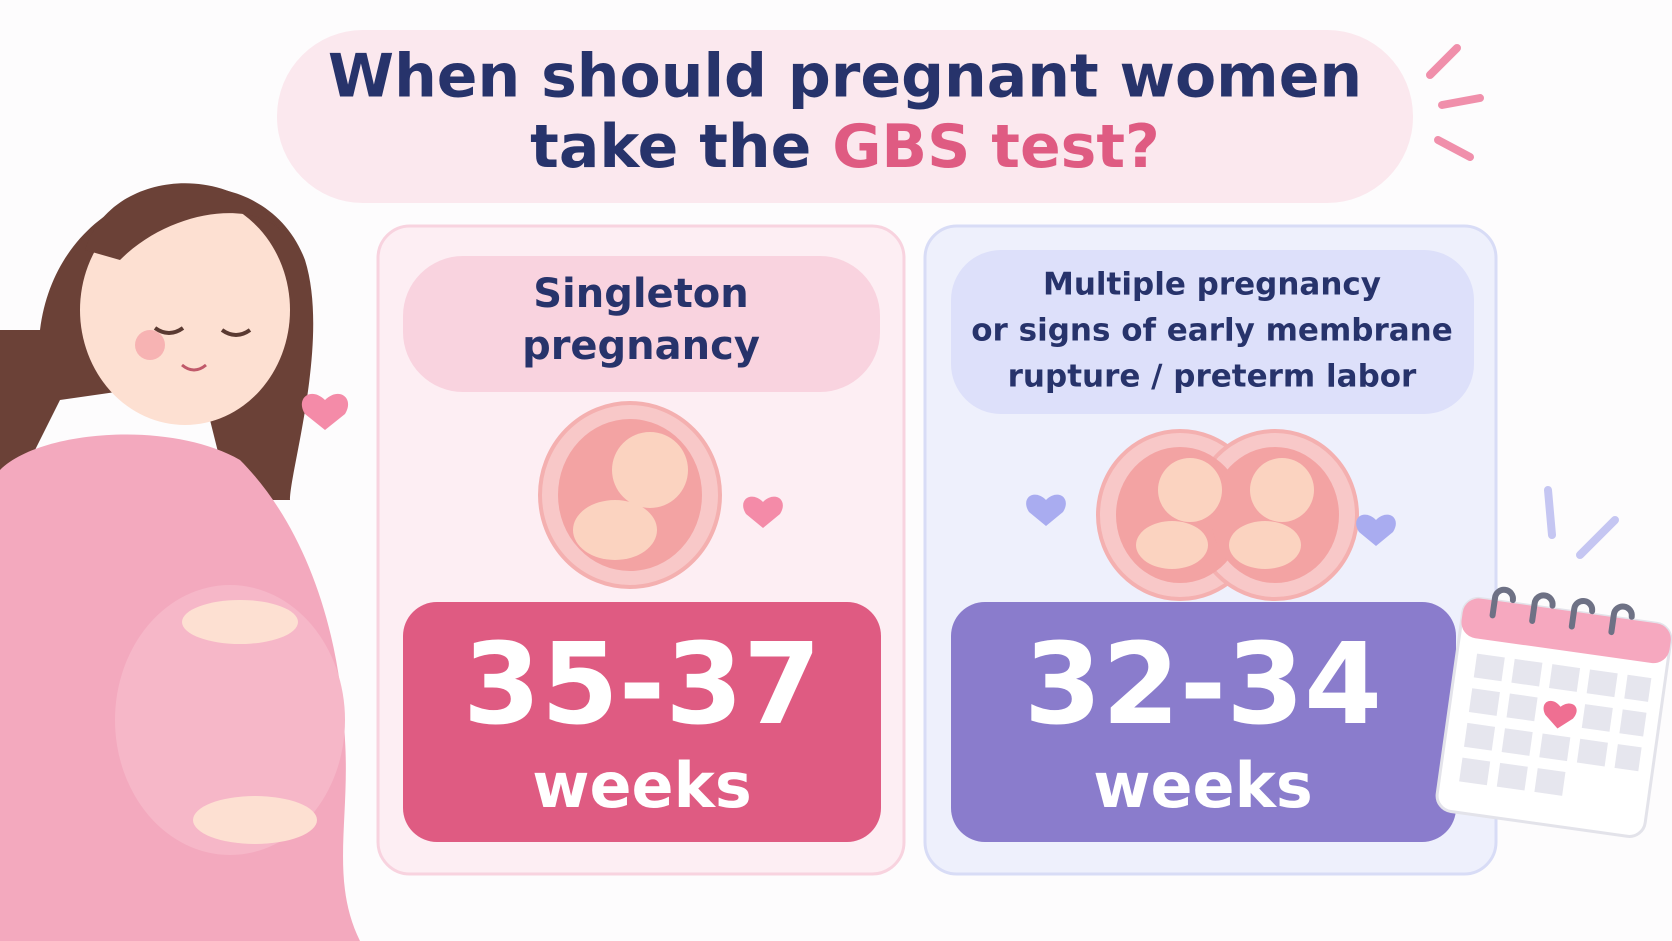  I want to click on title-line: When should pregnant women, so click(845, 77).